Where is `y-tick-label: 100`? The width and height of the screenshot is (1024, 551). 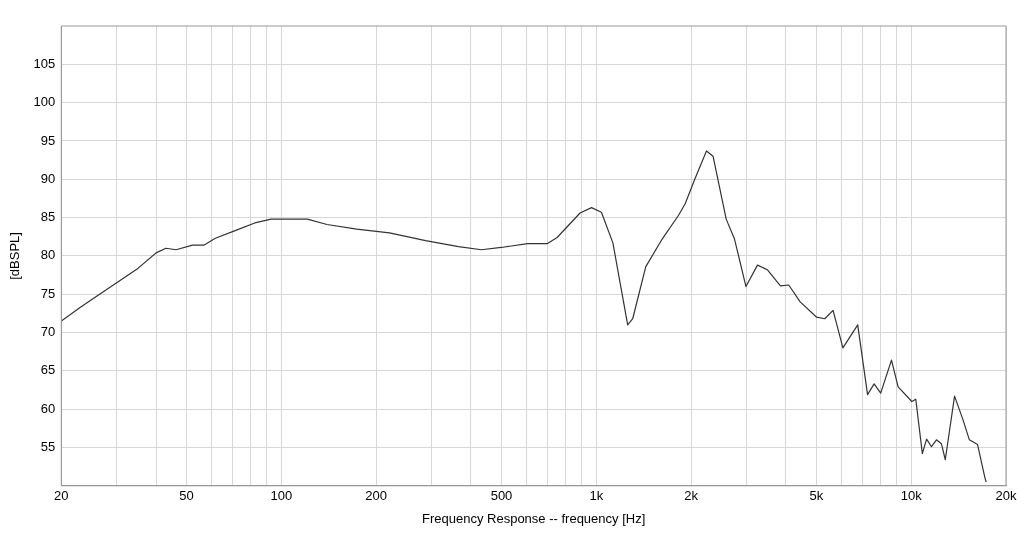 y-tick-label: 100 is located at coordinates (44, 102).